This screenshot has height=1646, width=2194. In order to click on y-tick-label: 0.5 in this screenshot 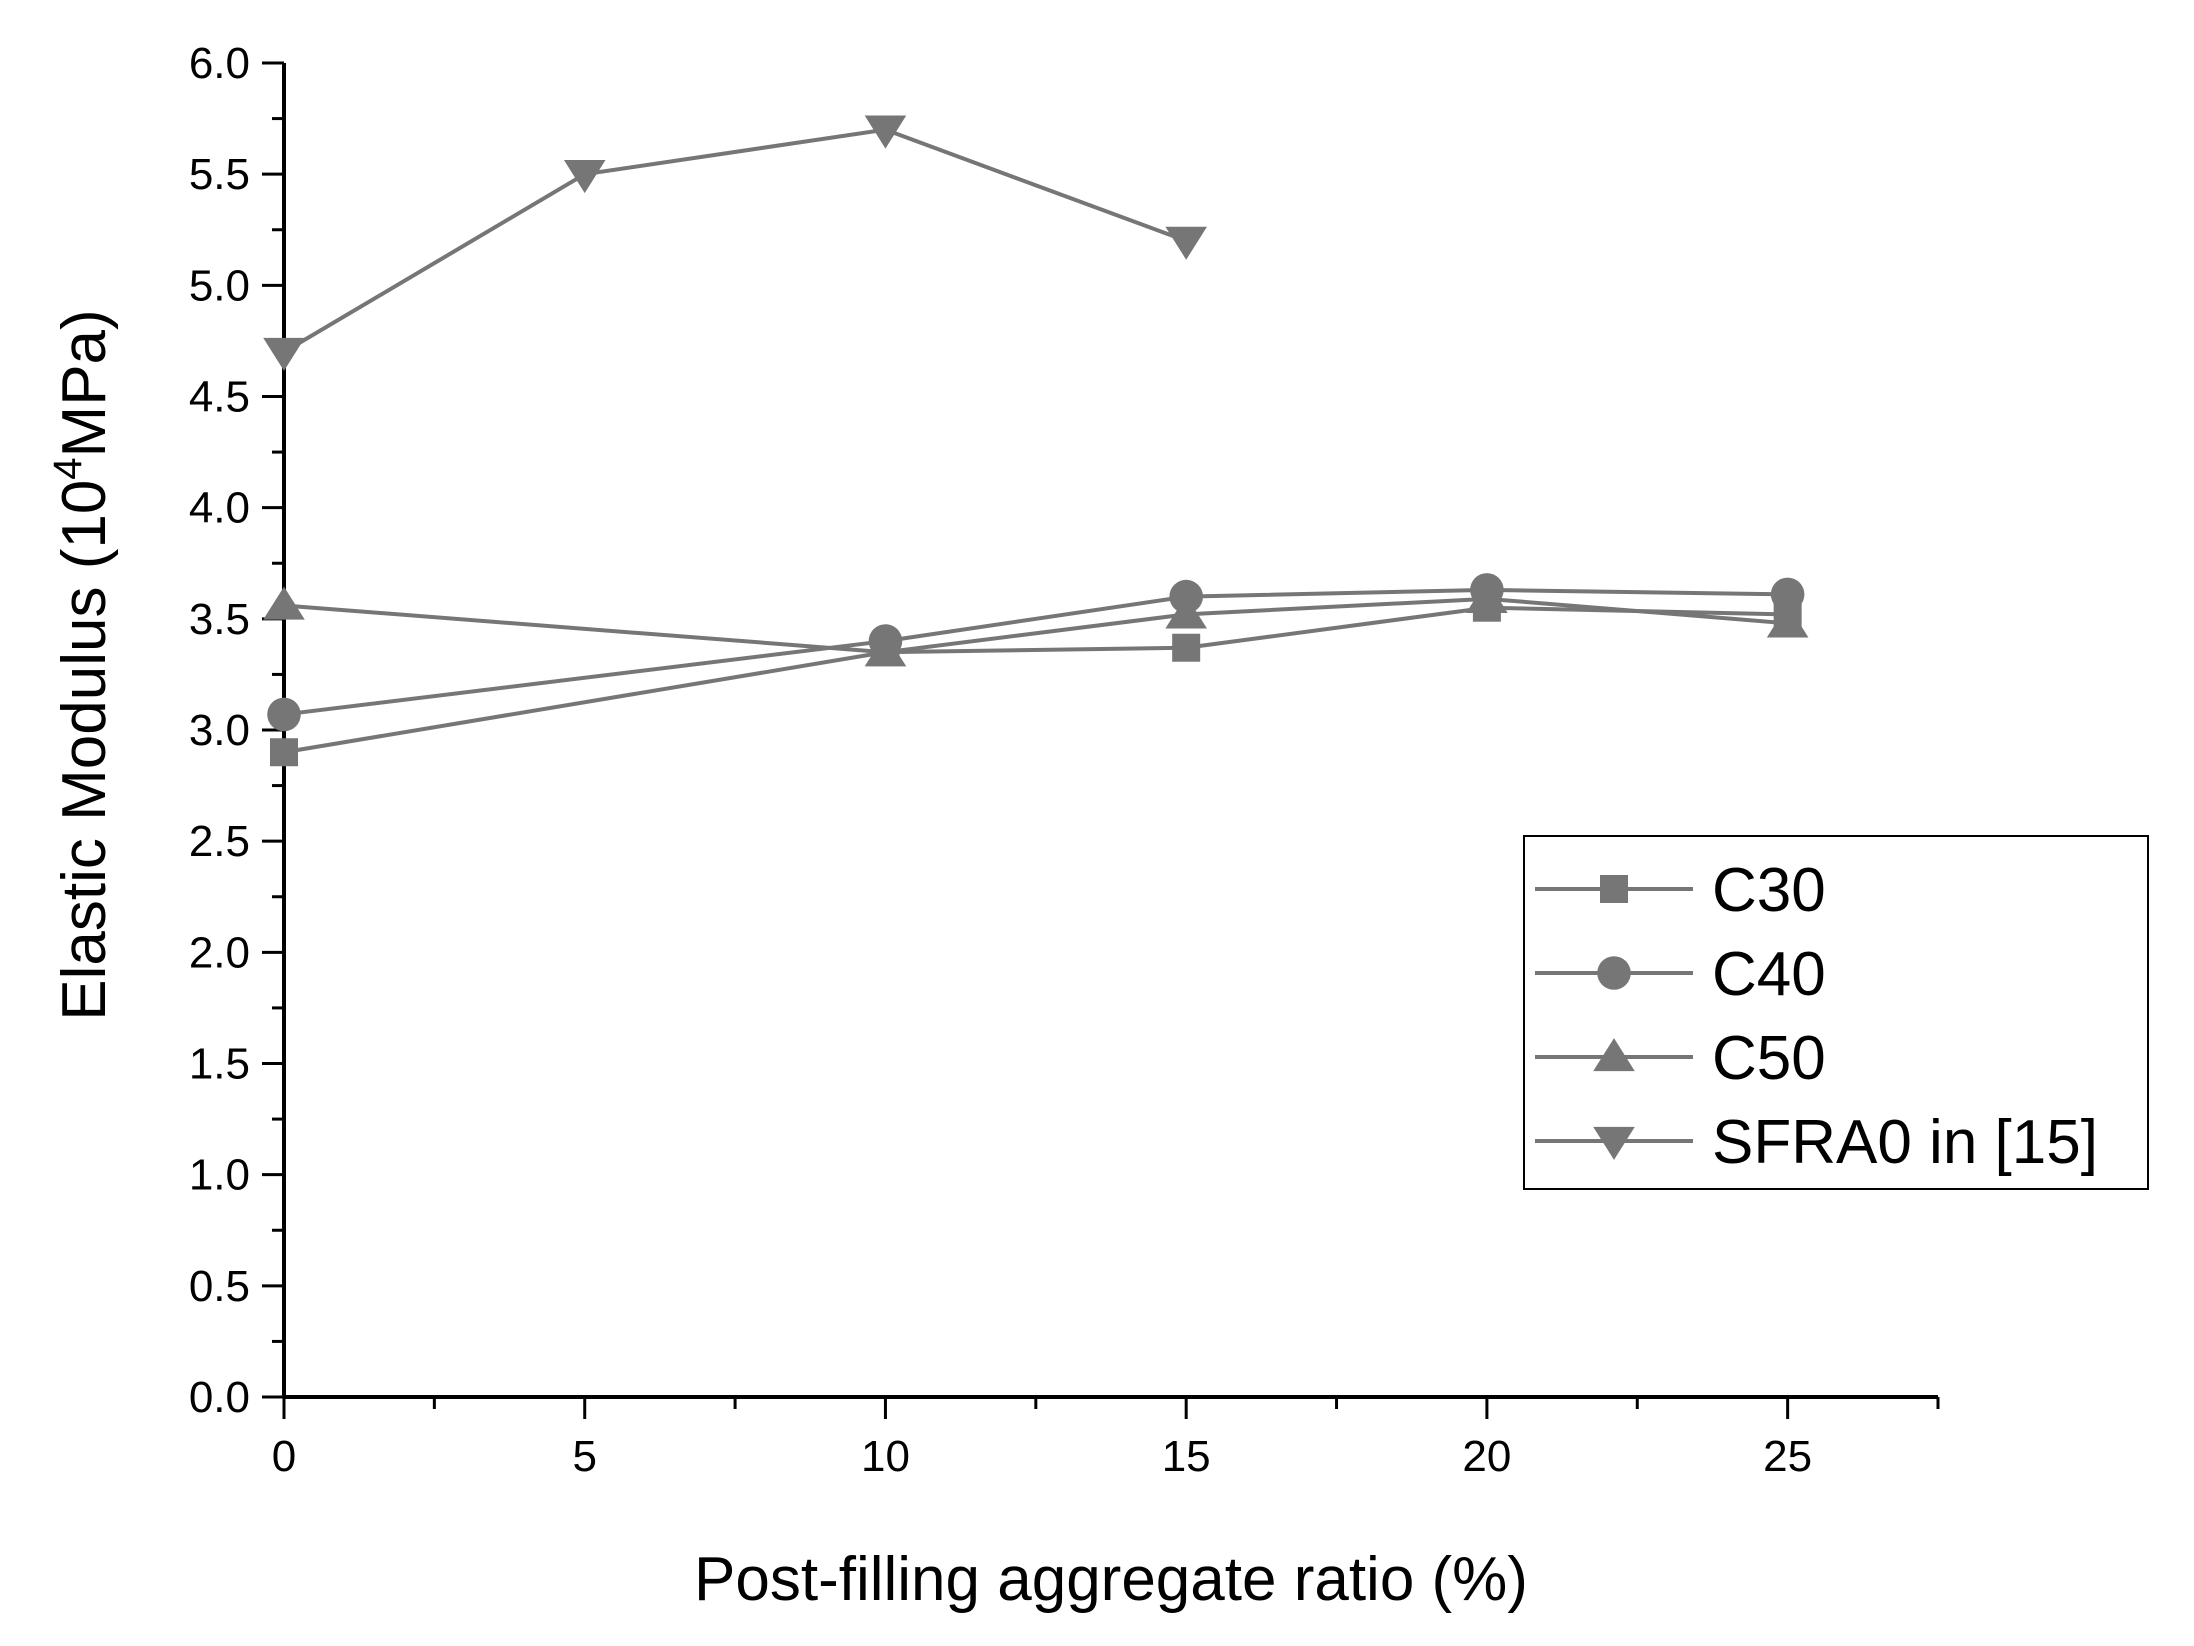, I will do `click(219, 1286)`.